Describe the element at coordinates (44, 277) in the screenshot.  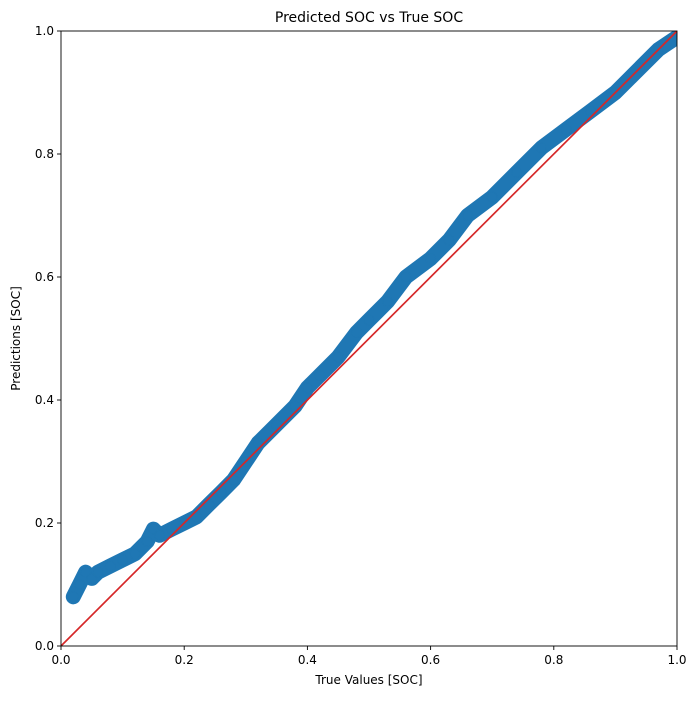
I see `y-tick-label: 0.6` at that location.